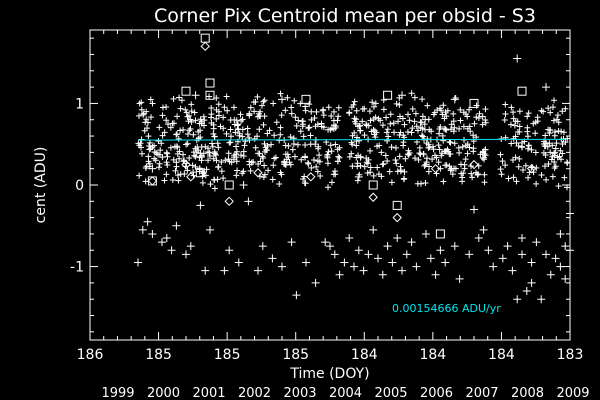 This screenshot has height=400, width=600. I want to click on year-label: 1999, so click(117, 393).